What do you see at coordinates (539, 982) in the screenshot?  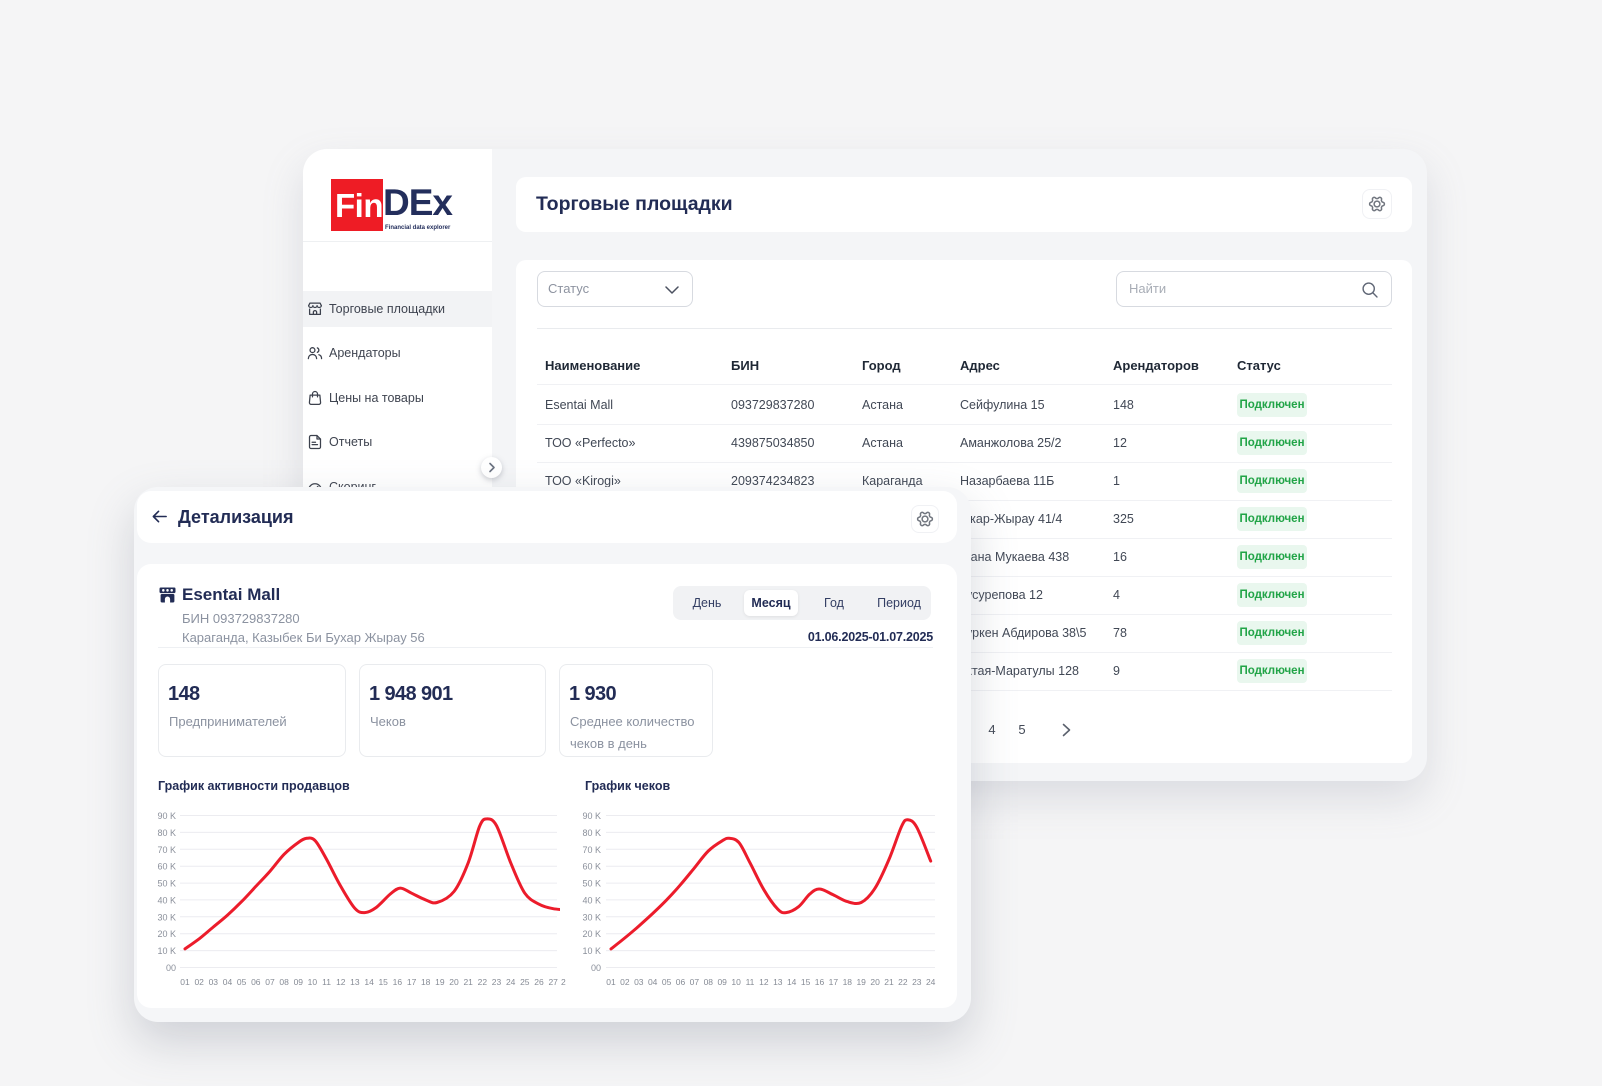 I see `svg-text: 26` at bounding box center [539, 982].